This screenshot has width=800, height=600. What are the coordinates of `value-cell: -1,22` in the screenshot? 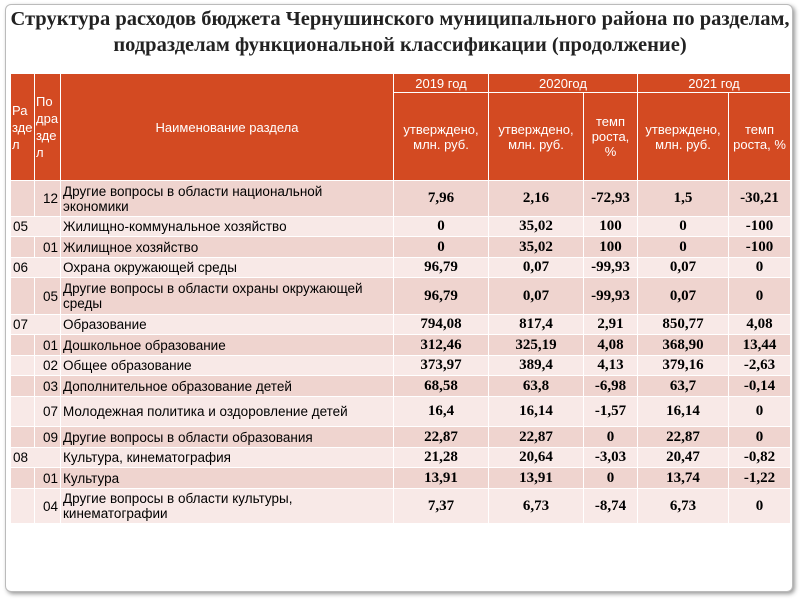 It's located at (759, 478).